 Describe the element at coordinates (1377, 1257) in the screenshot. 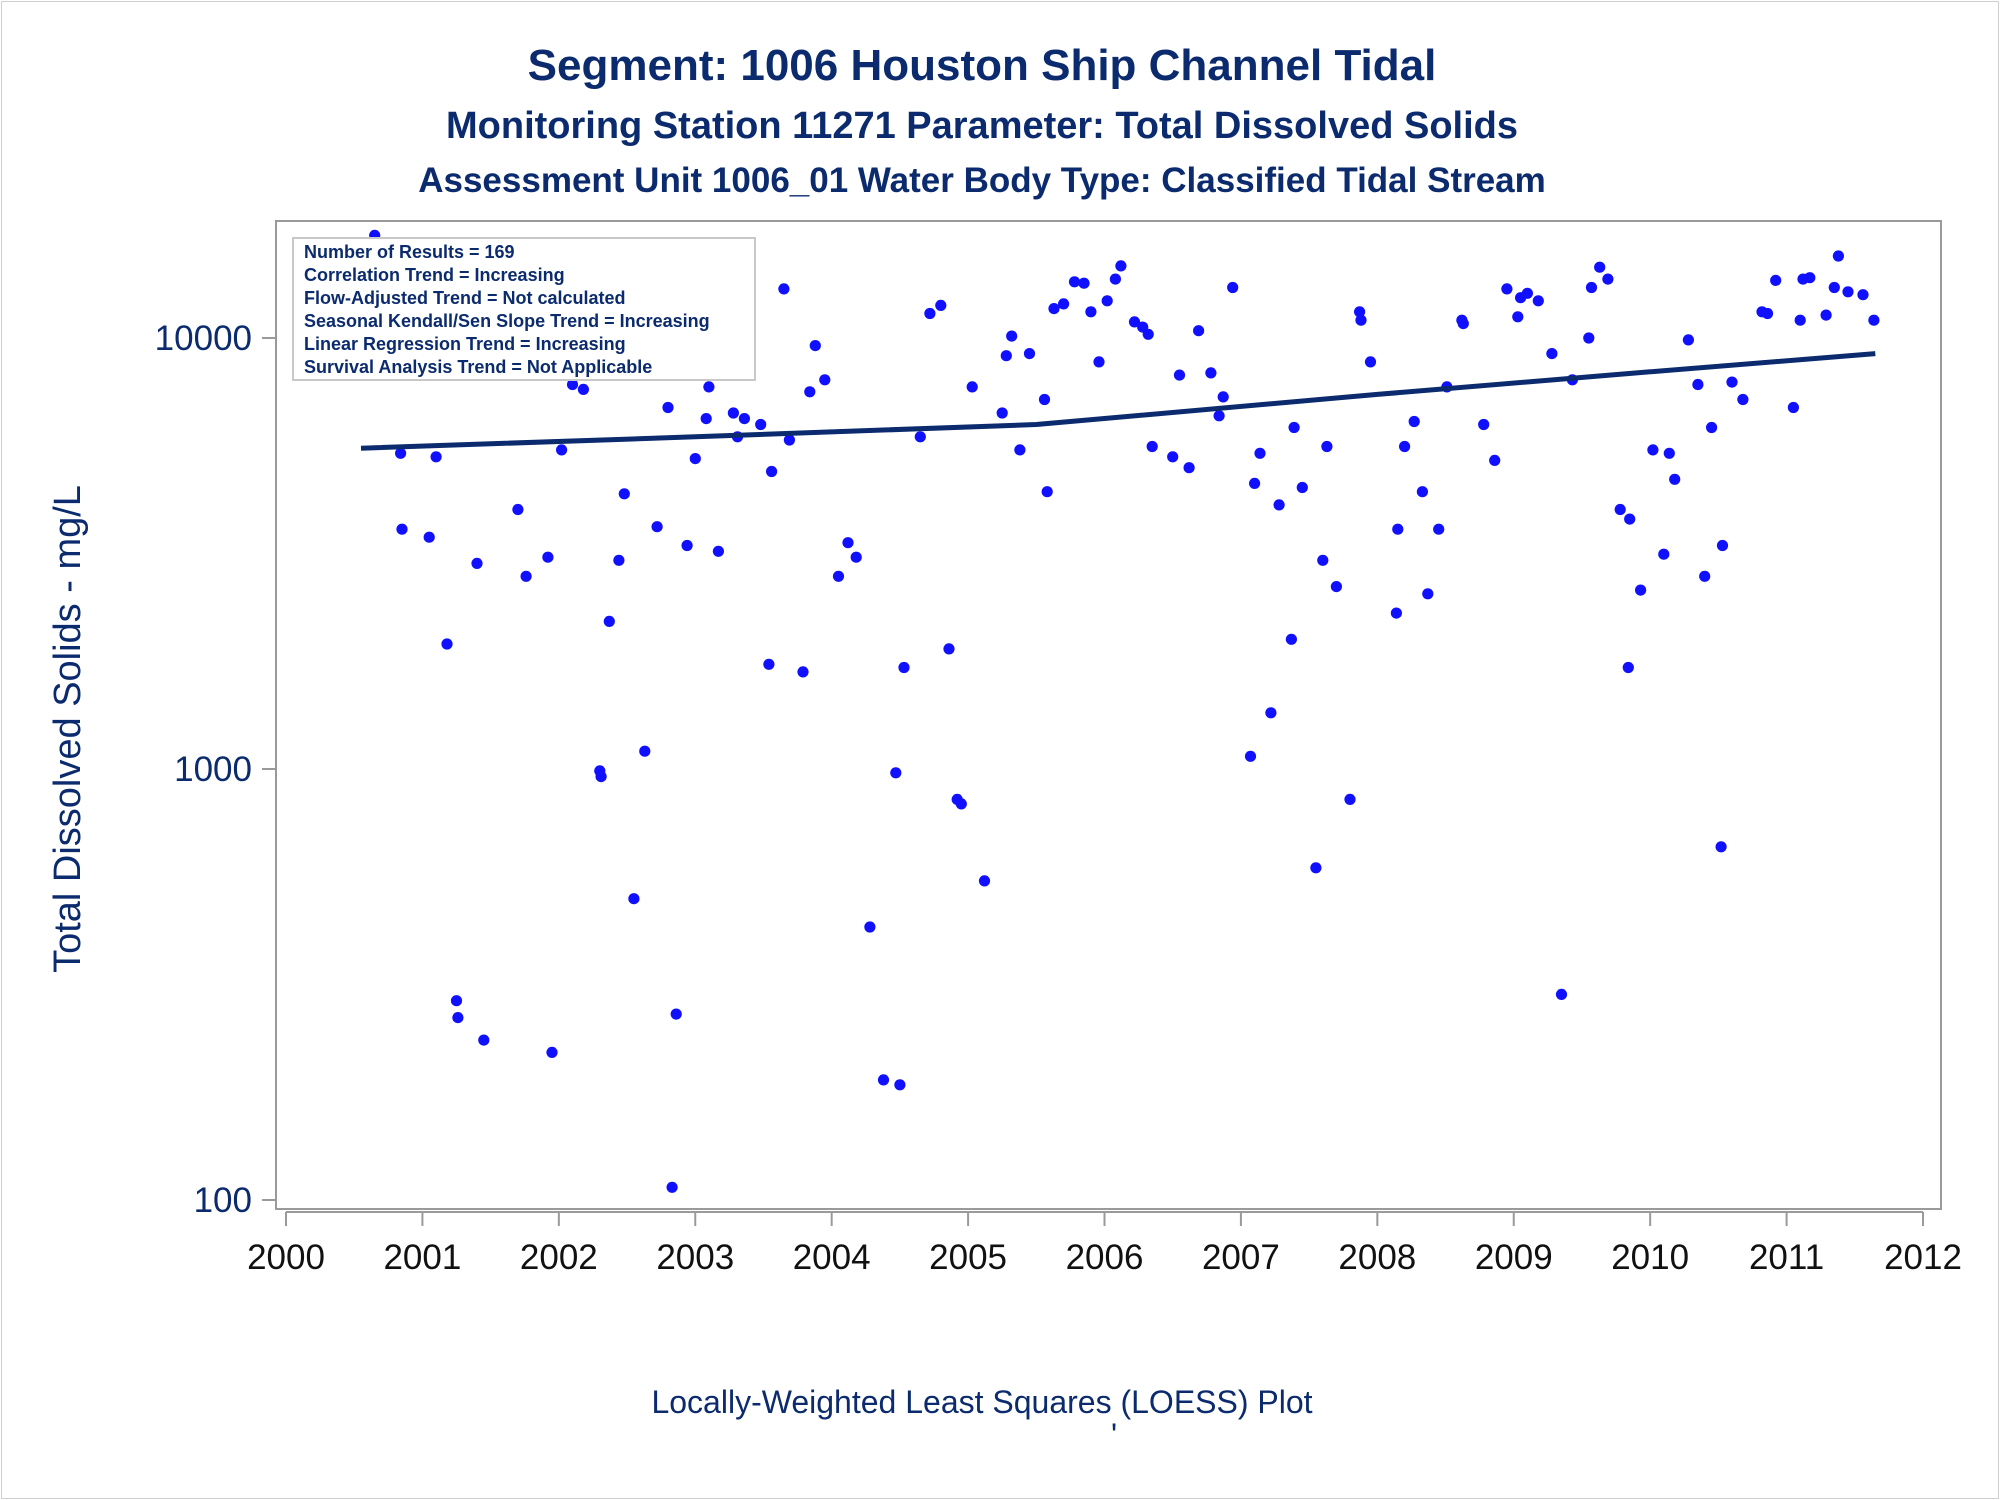

I see `x-tick-label: 2008` at that location.